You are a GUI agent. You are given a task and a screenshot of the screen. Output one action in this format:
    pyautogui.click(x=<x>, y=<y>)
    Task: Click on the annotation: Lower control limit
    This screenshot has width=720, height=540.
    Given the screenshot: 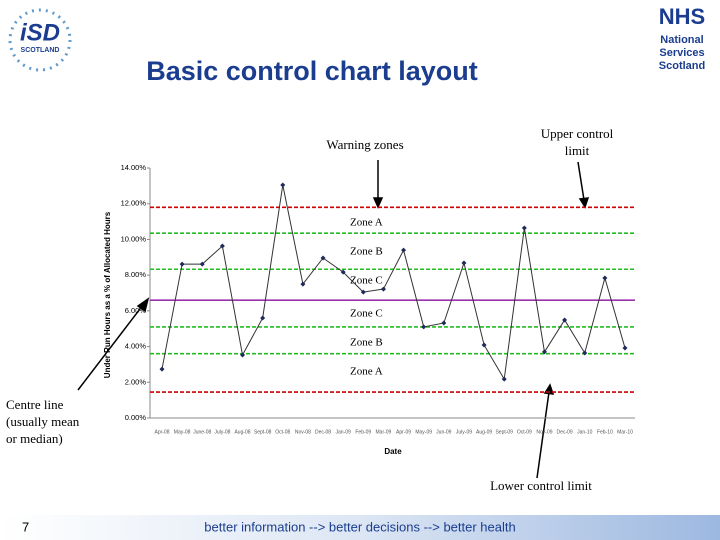 What is the action you would take?
    pyautogui.click(x=541, y=485)
    